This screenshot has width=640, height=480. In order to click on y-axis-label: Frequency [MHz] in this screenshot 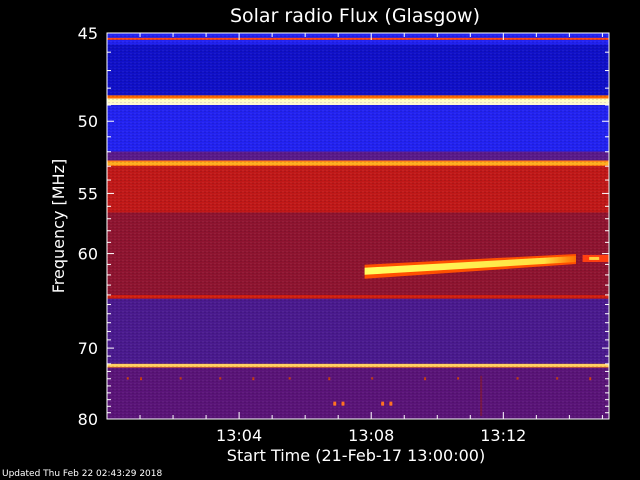, I will do `click(58, 226)`.